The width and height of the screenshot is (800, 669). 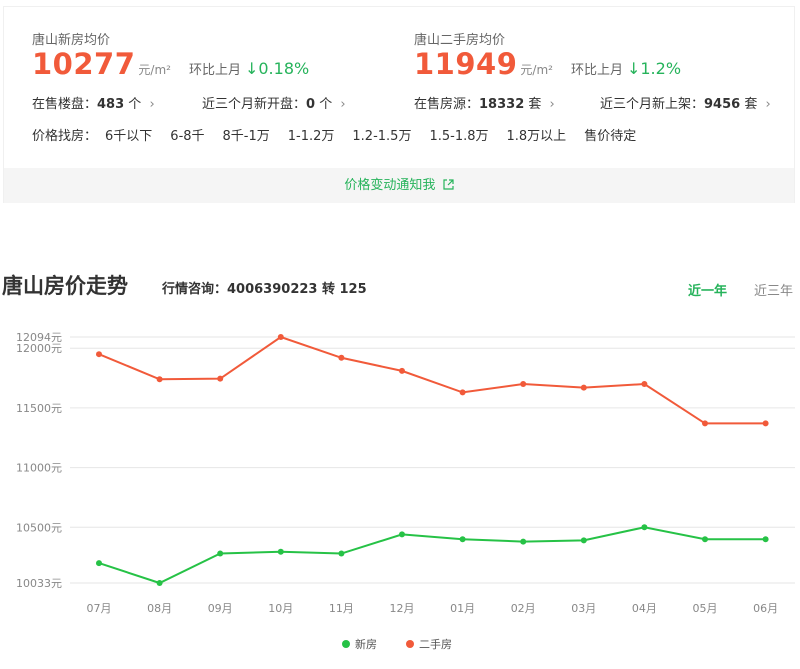 I want to click on x-tick-label: 01月, so click(x=462, y=608).